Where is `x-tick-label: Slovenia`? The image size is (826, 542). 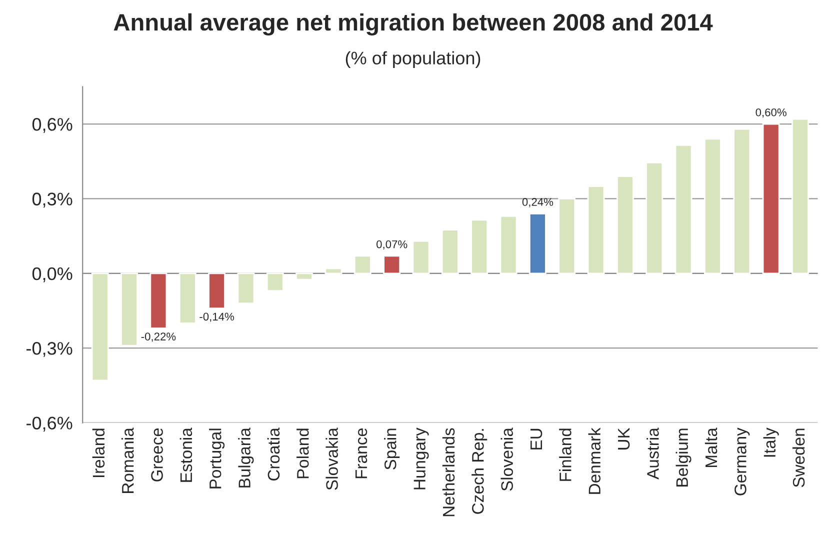
x-tick-label: Slovenia is located at coordinates (506, 459).